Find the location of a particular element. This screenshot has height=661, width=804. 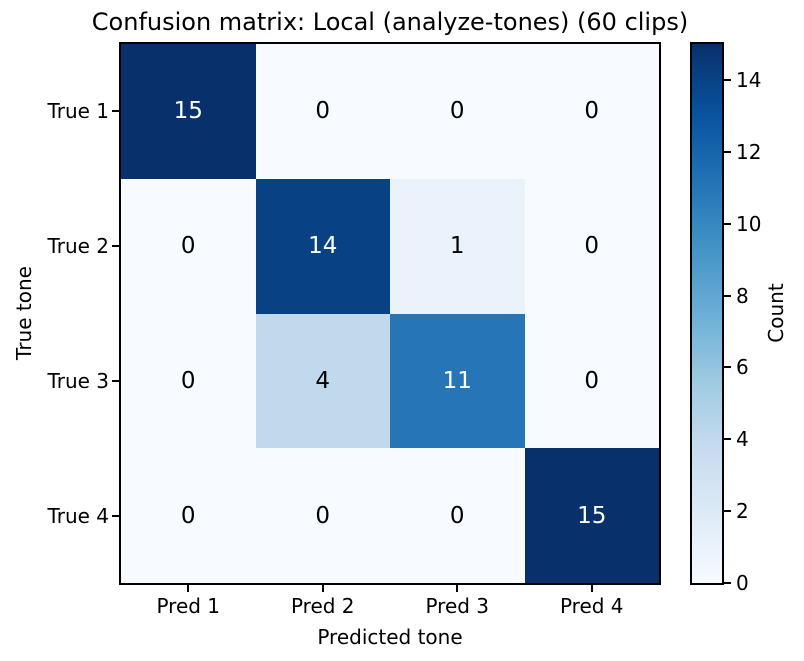

y-tick-label: True 1 is located at coordinates (78, 111).